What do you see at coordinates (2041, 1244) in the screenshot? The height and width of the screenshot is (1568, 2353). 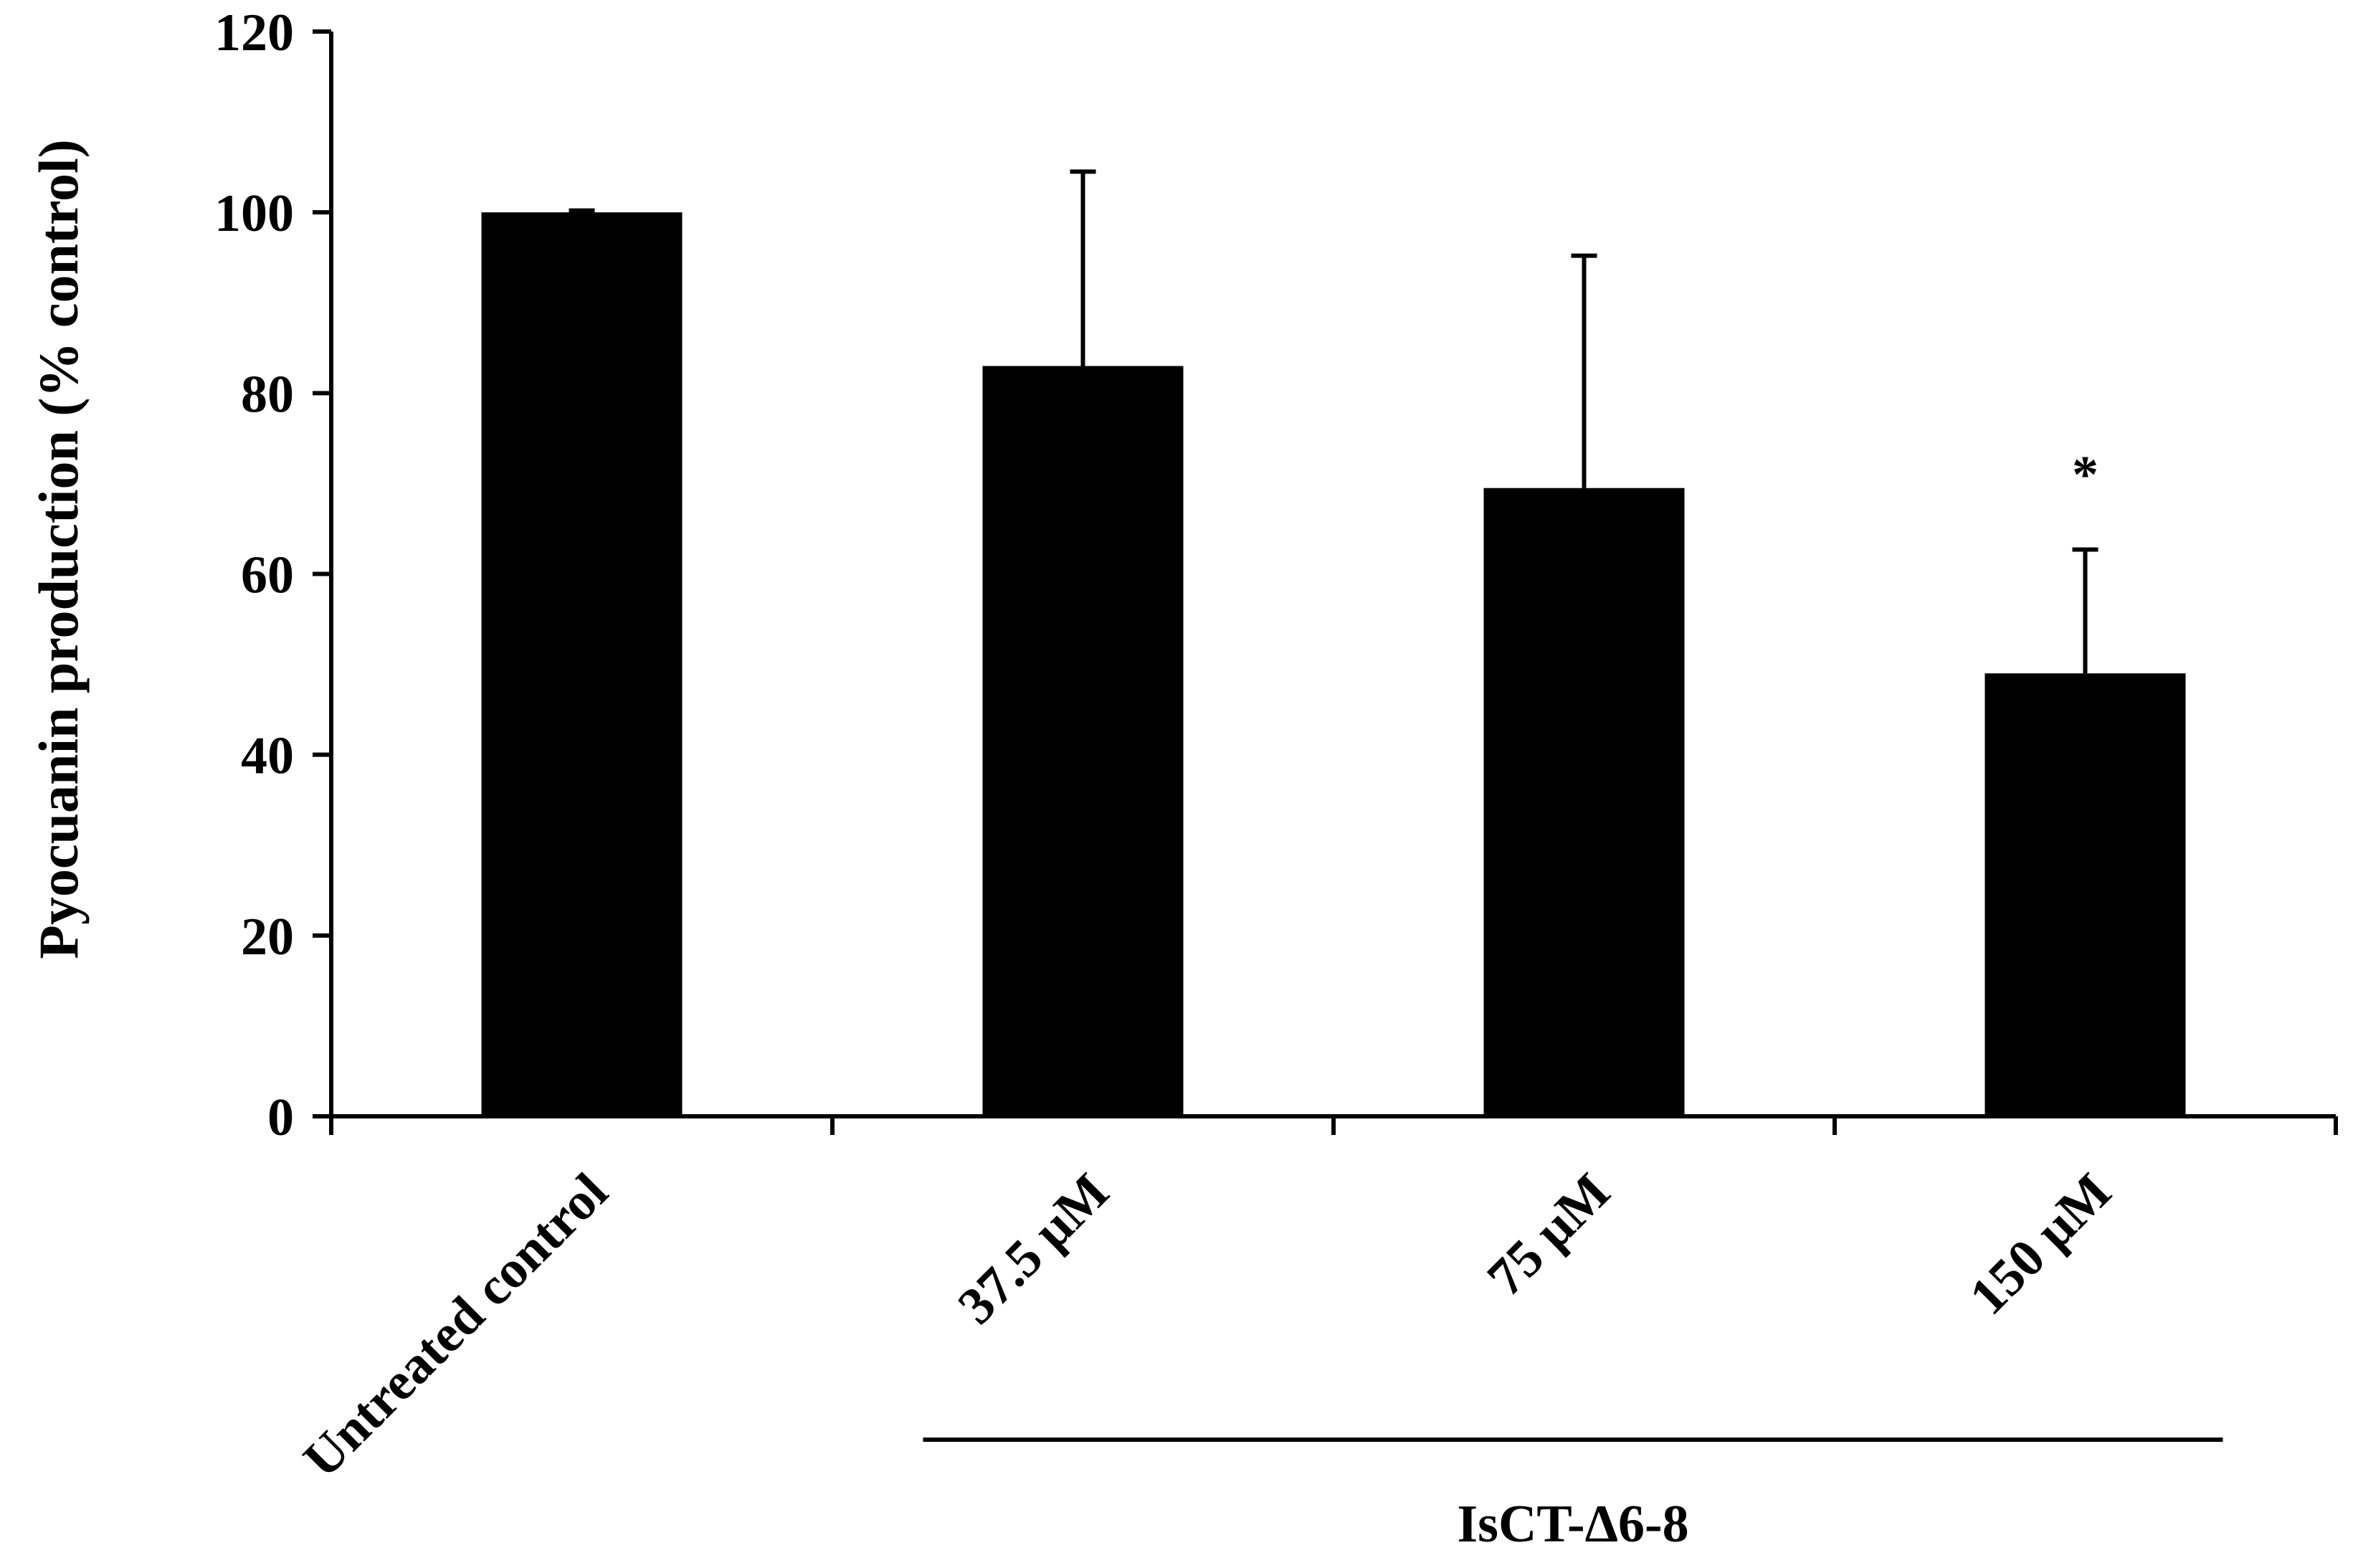 I see `x-tick-label: 150 μM` at bounding box center [2041, 1244].